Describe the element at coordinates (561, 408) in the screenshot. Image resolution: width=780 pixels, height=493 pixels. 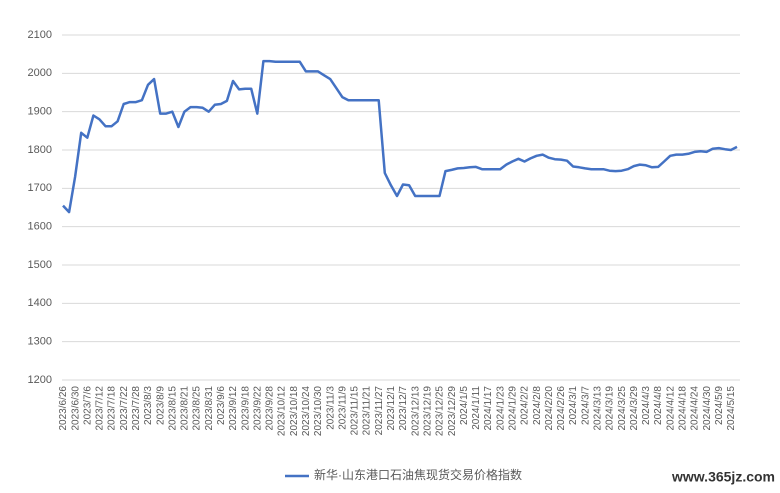
I see `x-tick-label: 2024/2/26` at that location.